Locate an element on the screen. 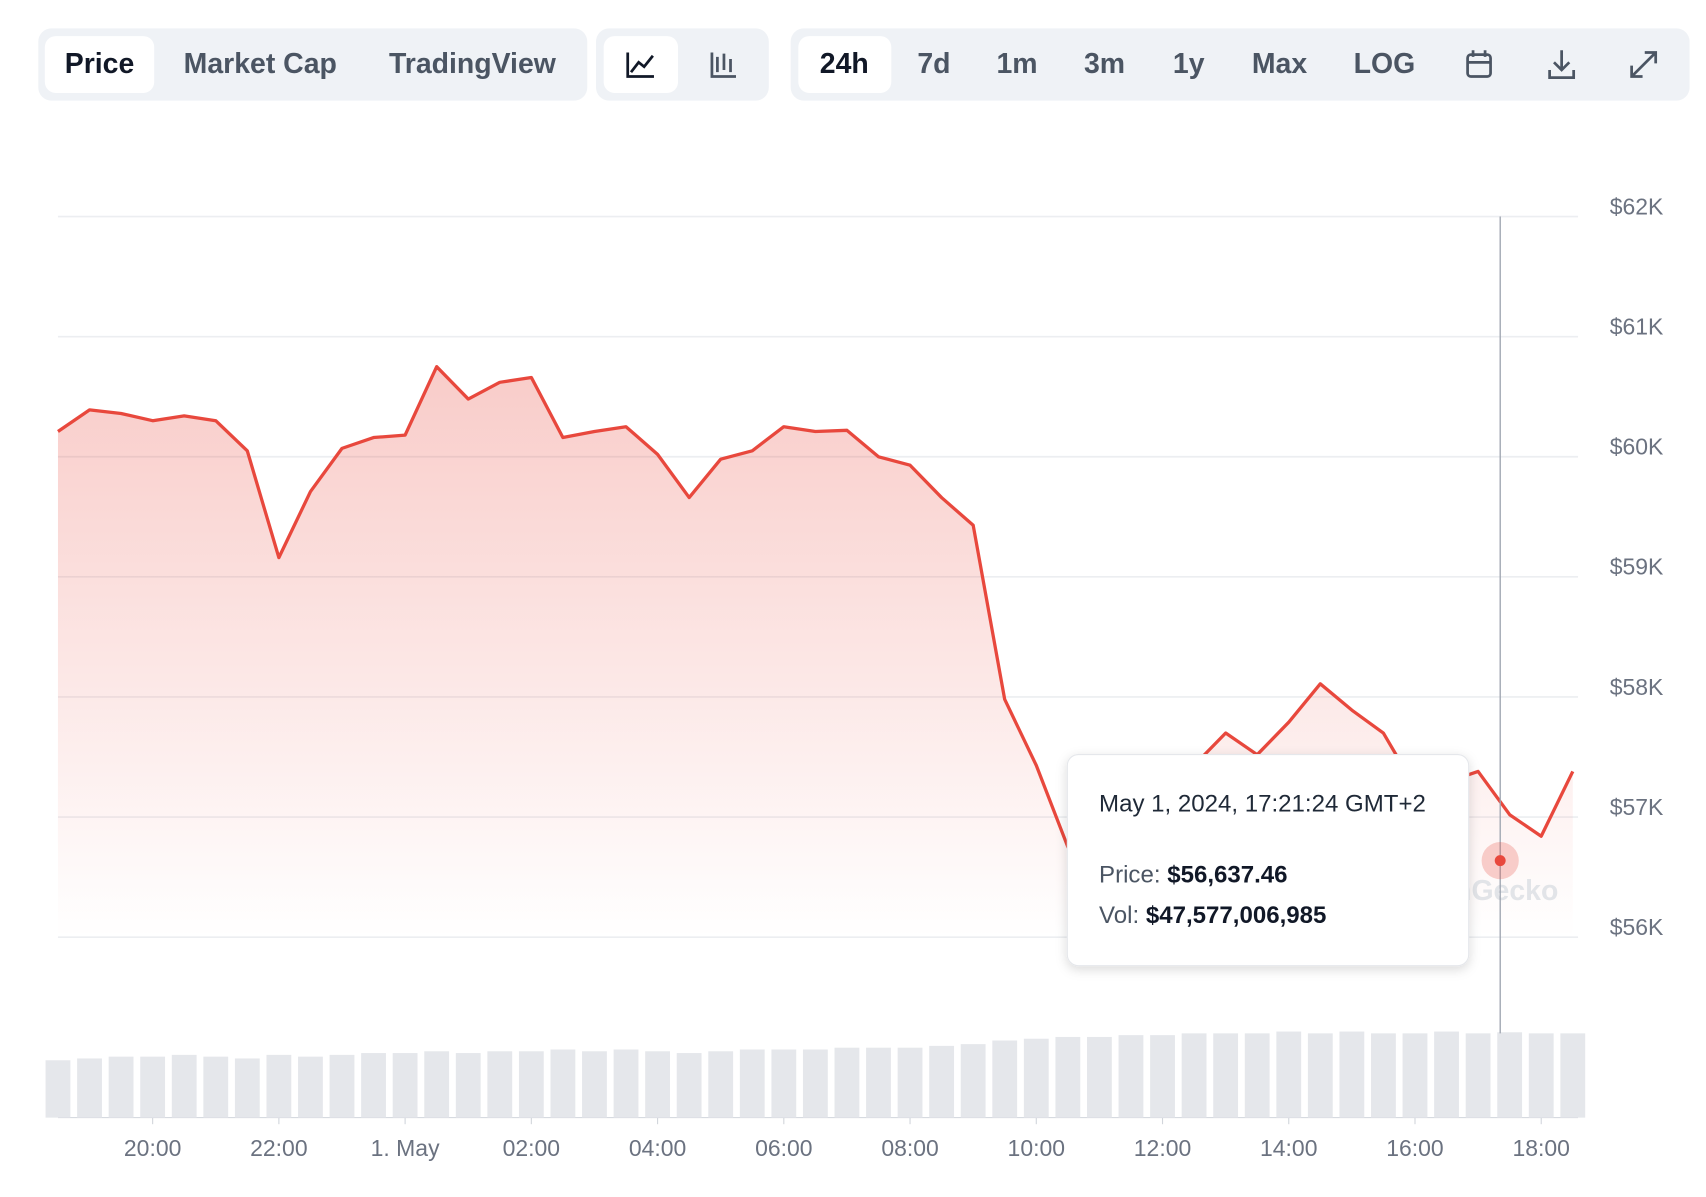 This screenshot has width=1706, height=1197. x-tick-label: 08:00 is located at coordinates (909, 1148).